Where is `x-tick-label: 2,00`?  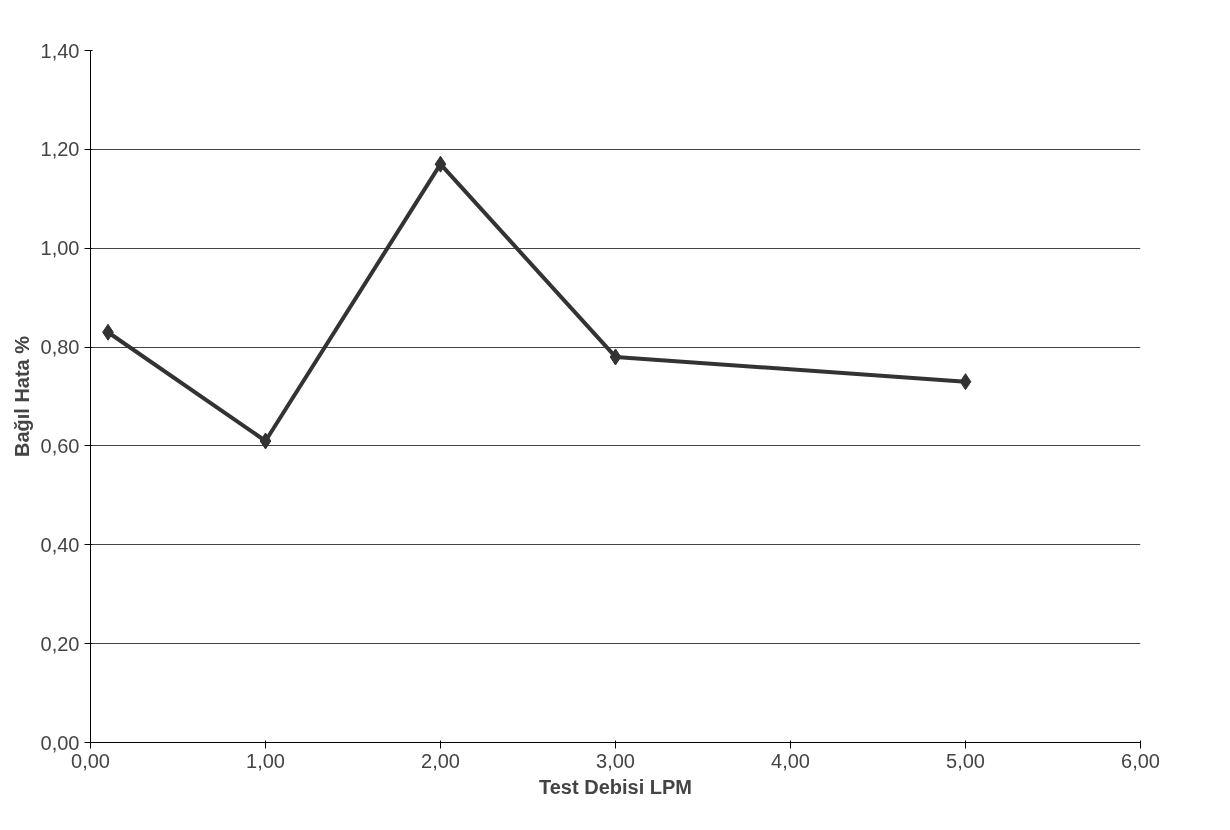
x-tick-label: 2,00 is located at coordinates (440, 760).